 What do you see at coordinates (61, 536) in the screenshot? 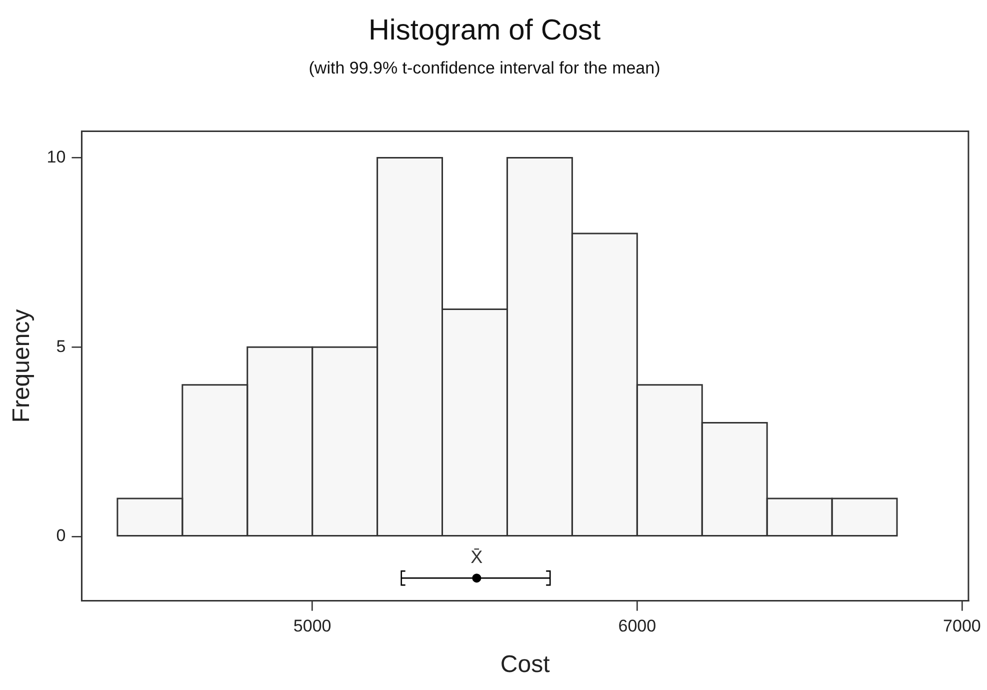
I see `y-tick-label: 0` at bounding box center [61, 536].